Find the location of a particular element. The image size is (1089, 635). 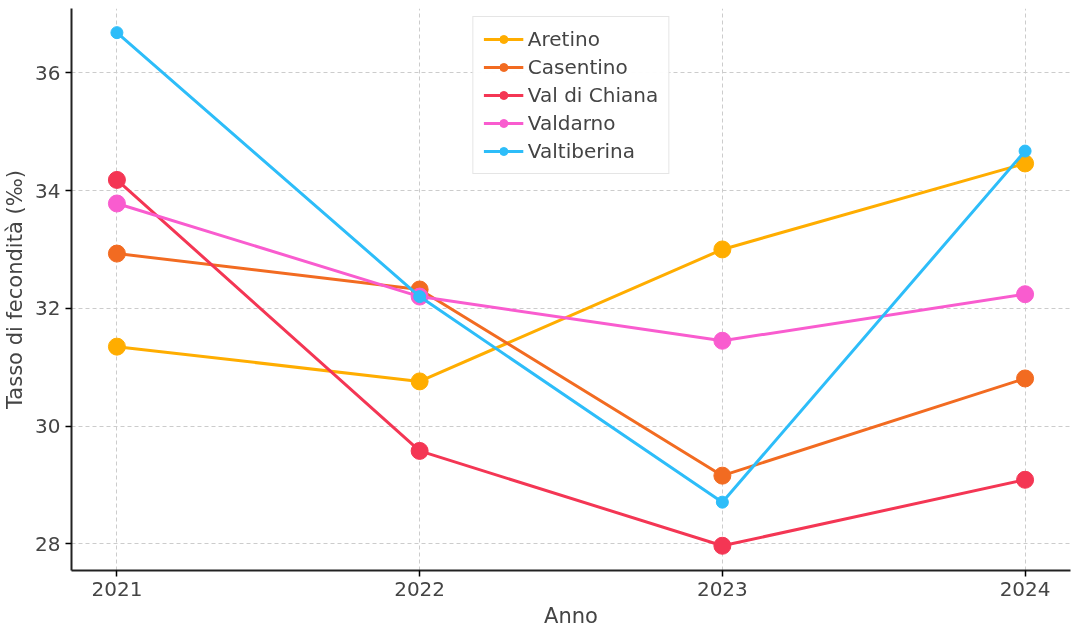

legend-label: Valtiberina is located at coordinates (581, 151).